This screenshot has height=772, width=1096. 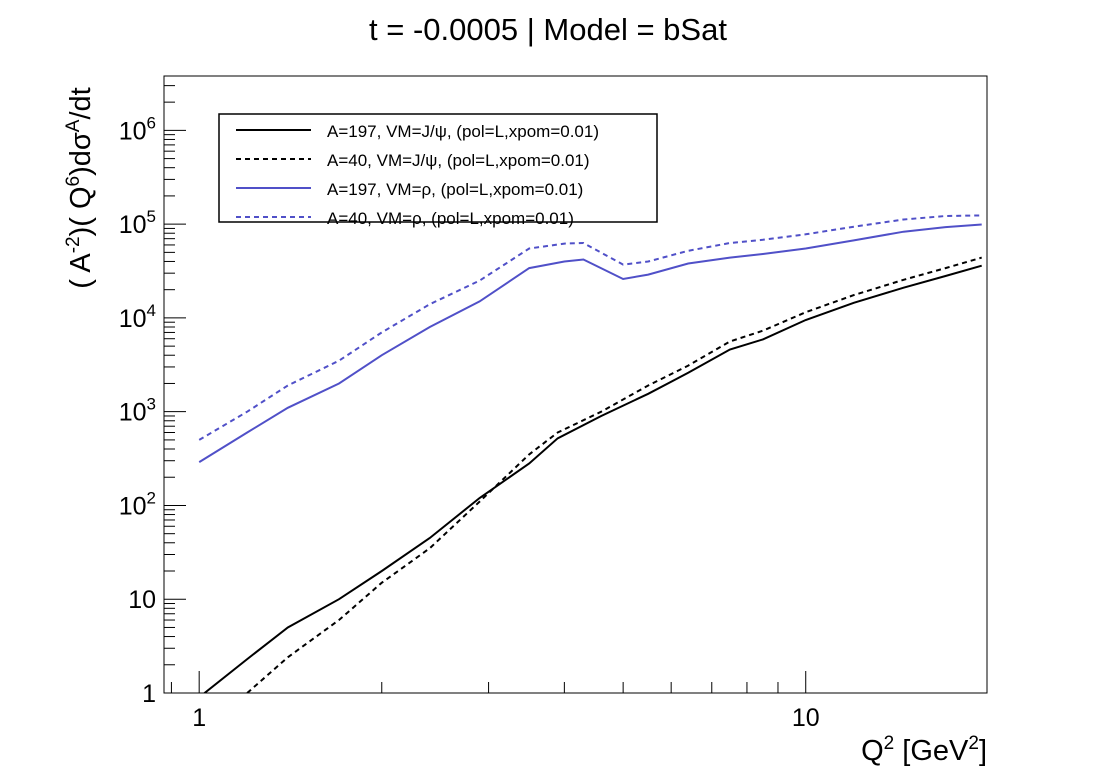 What do you see at coordinates (548, 29) in the screenshot?
I see `chart-title: t = -0.0005 | Model = bSat` at bounding box center [548, 29].